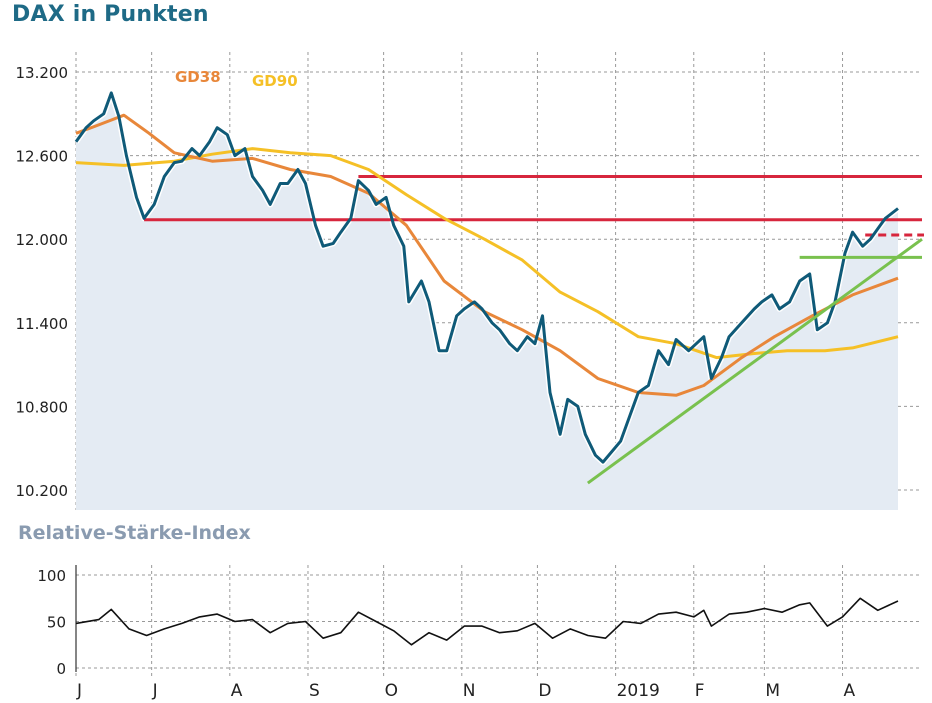  Describe the element at coordinates (544, 691) in the screenshot. I see `x-tick-6: D` at that location.